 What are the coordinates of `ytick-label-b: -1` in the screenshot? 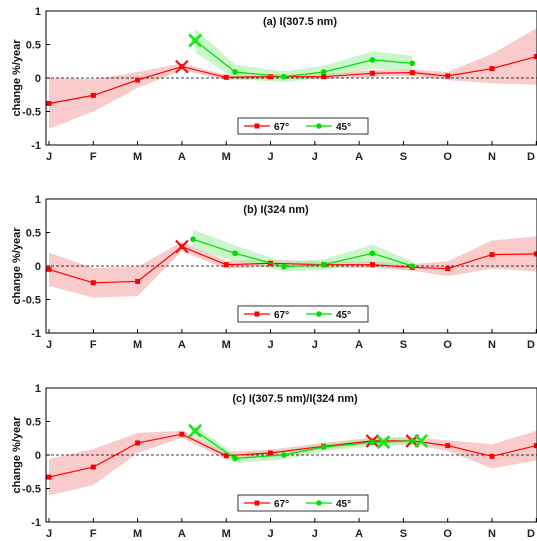 It's located at (36, 334).